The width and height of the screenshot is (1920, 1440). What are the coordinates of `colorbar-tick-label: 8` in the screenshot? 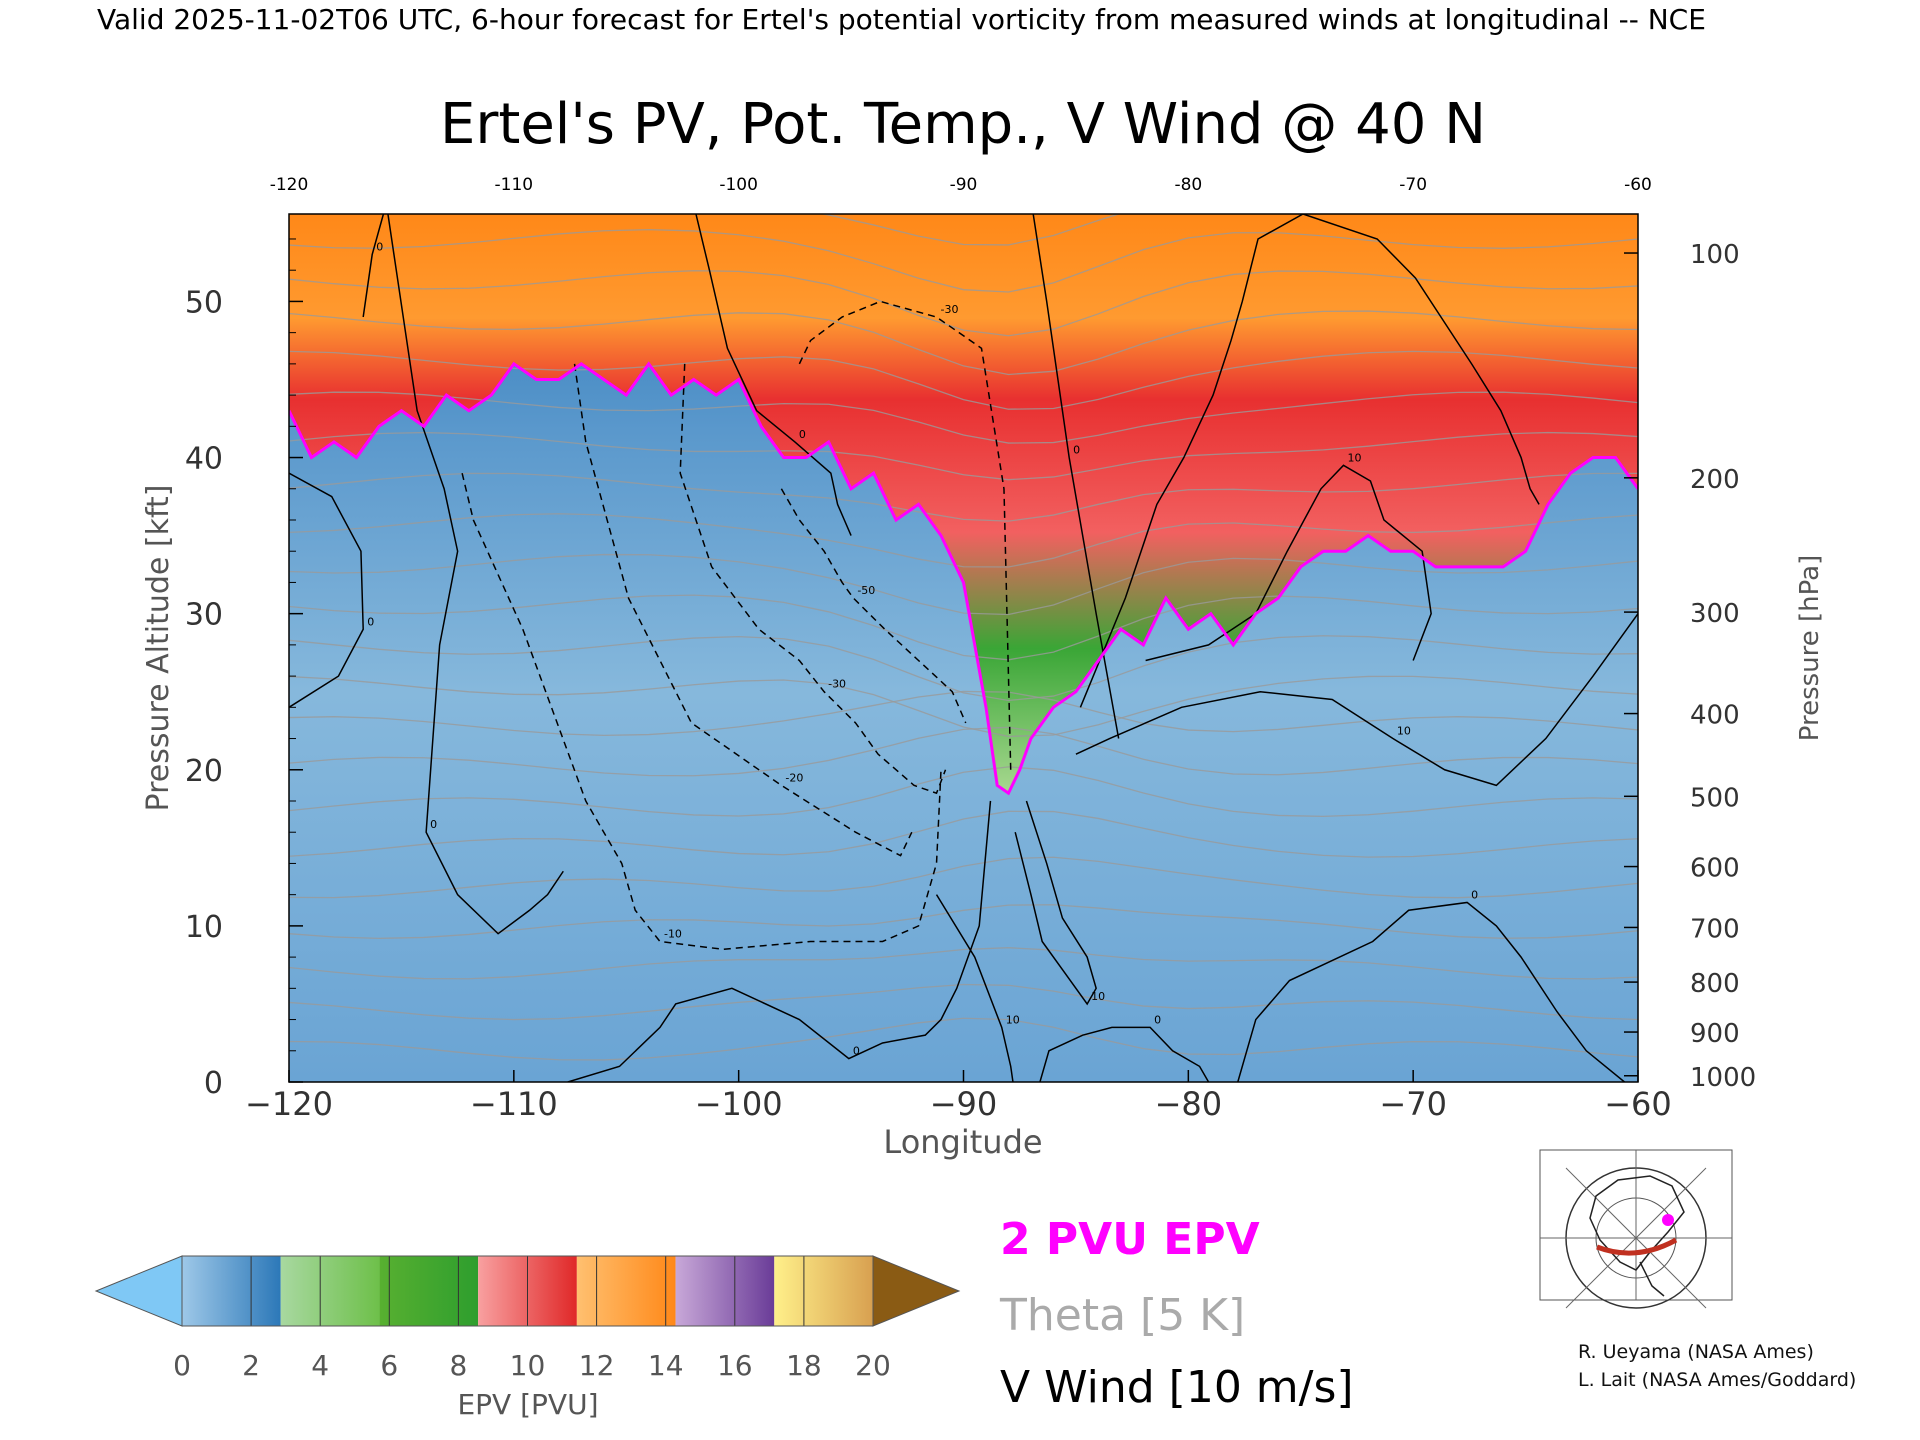 It's located at (458, 1365).